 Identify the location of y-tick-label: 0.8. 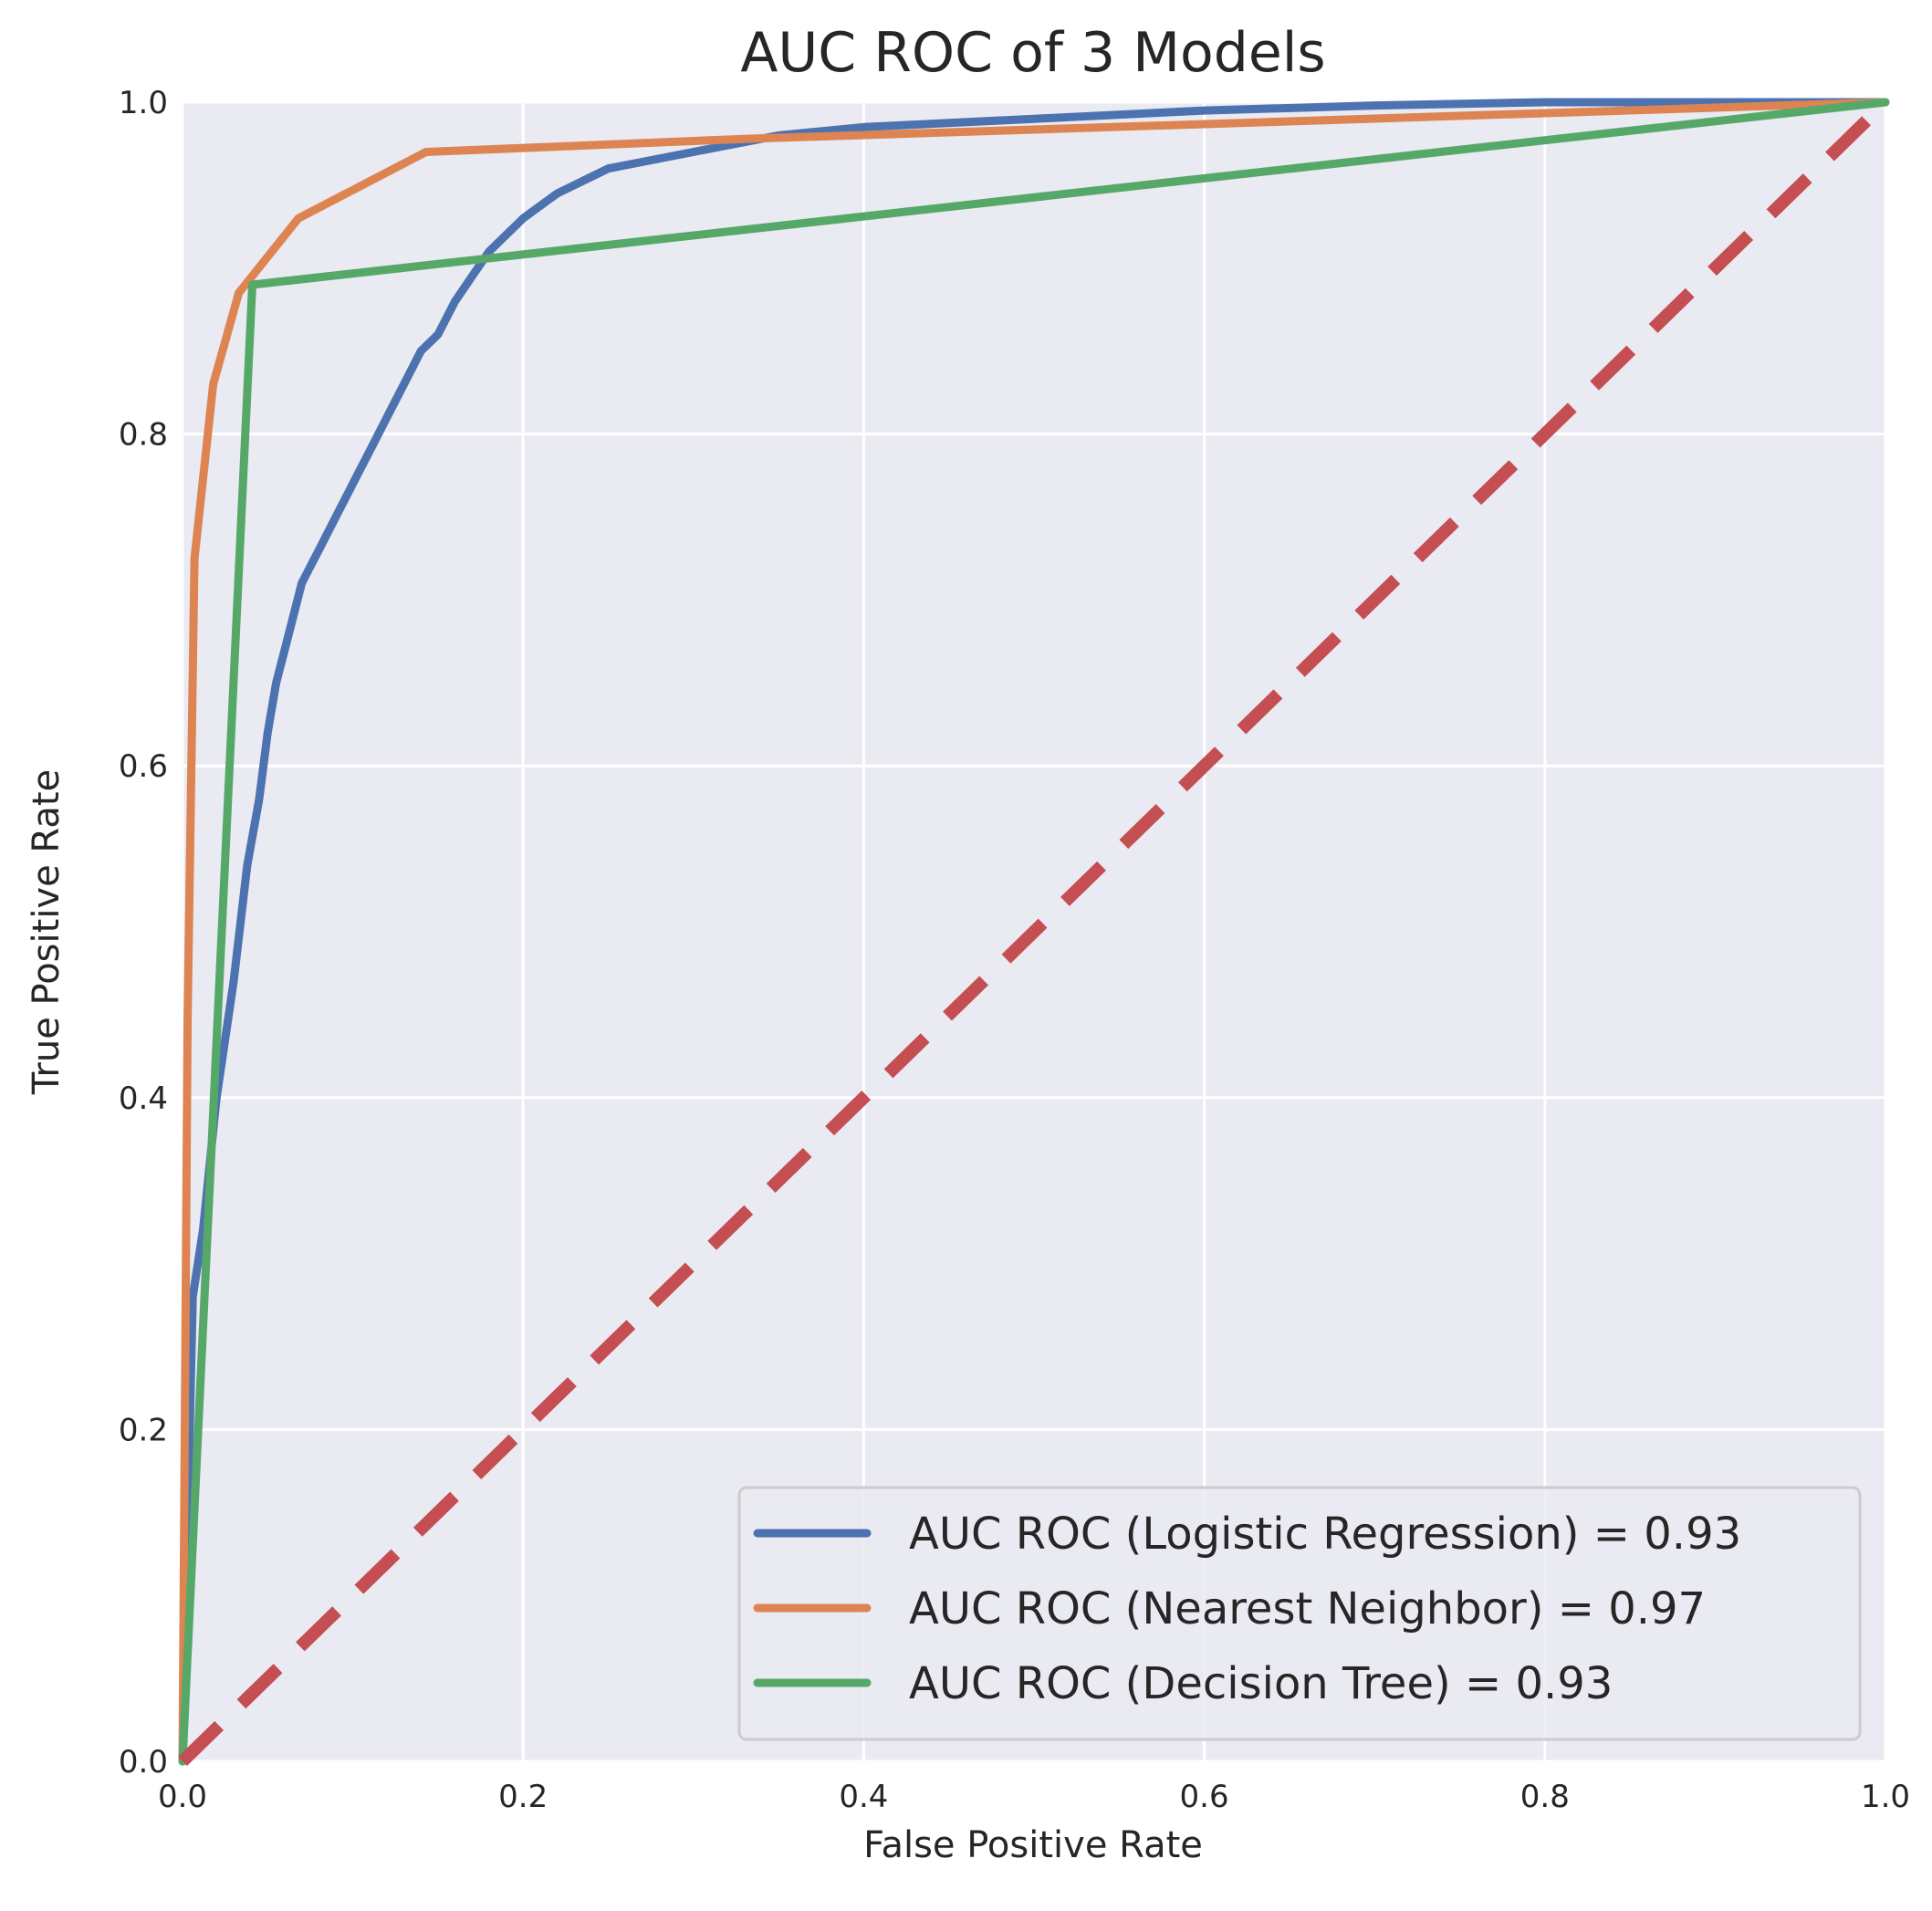
(143, 435).